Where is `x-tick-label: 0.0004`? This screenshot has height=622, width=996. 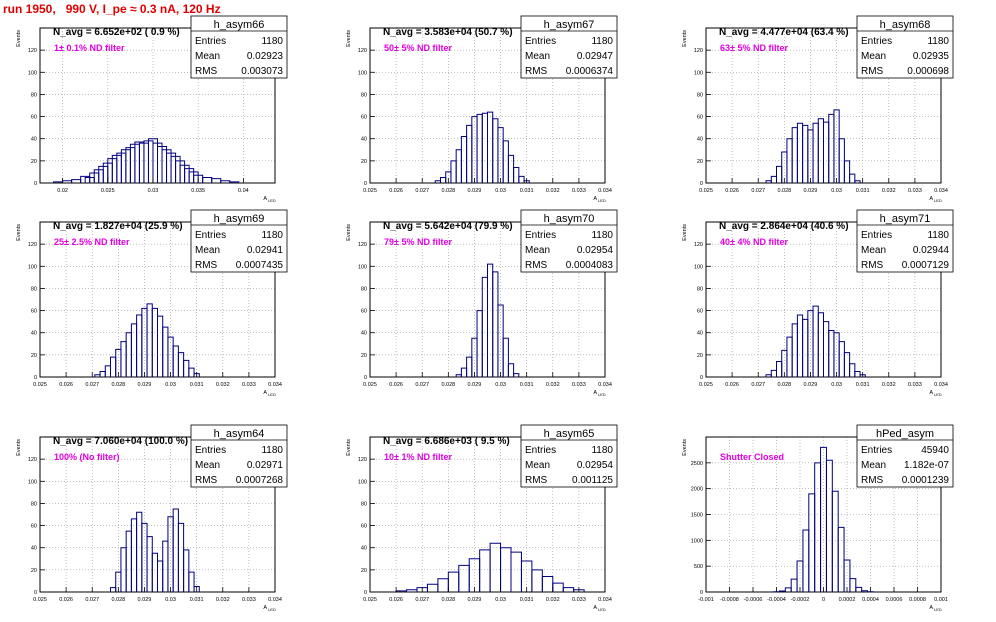 x-tick-label: 0.0004 is located at coordinates (870, 600).